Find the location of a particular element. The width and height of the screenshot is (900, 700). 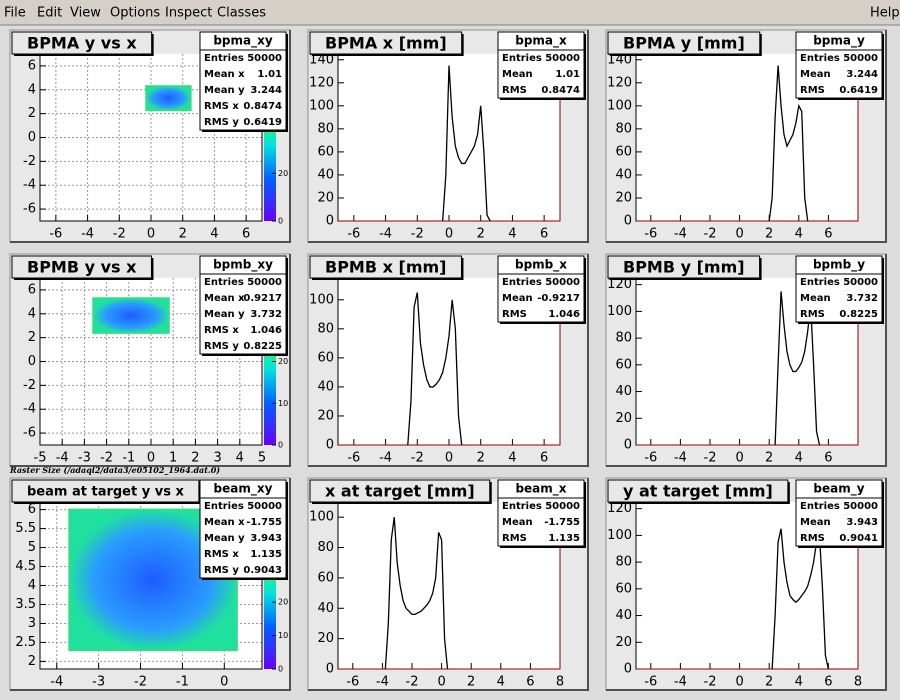

x-tick-label: -5 is located at coordinates (40, 458).